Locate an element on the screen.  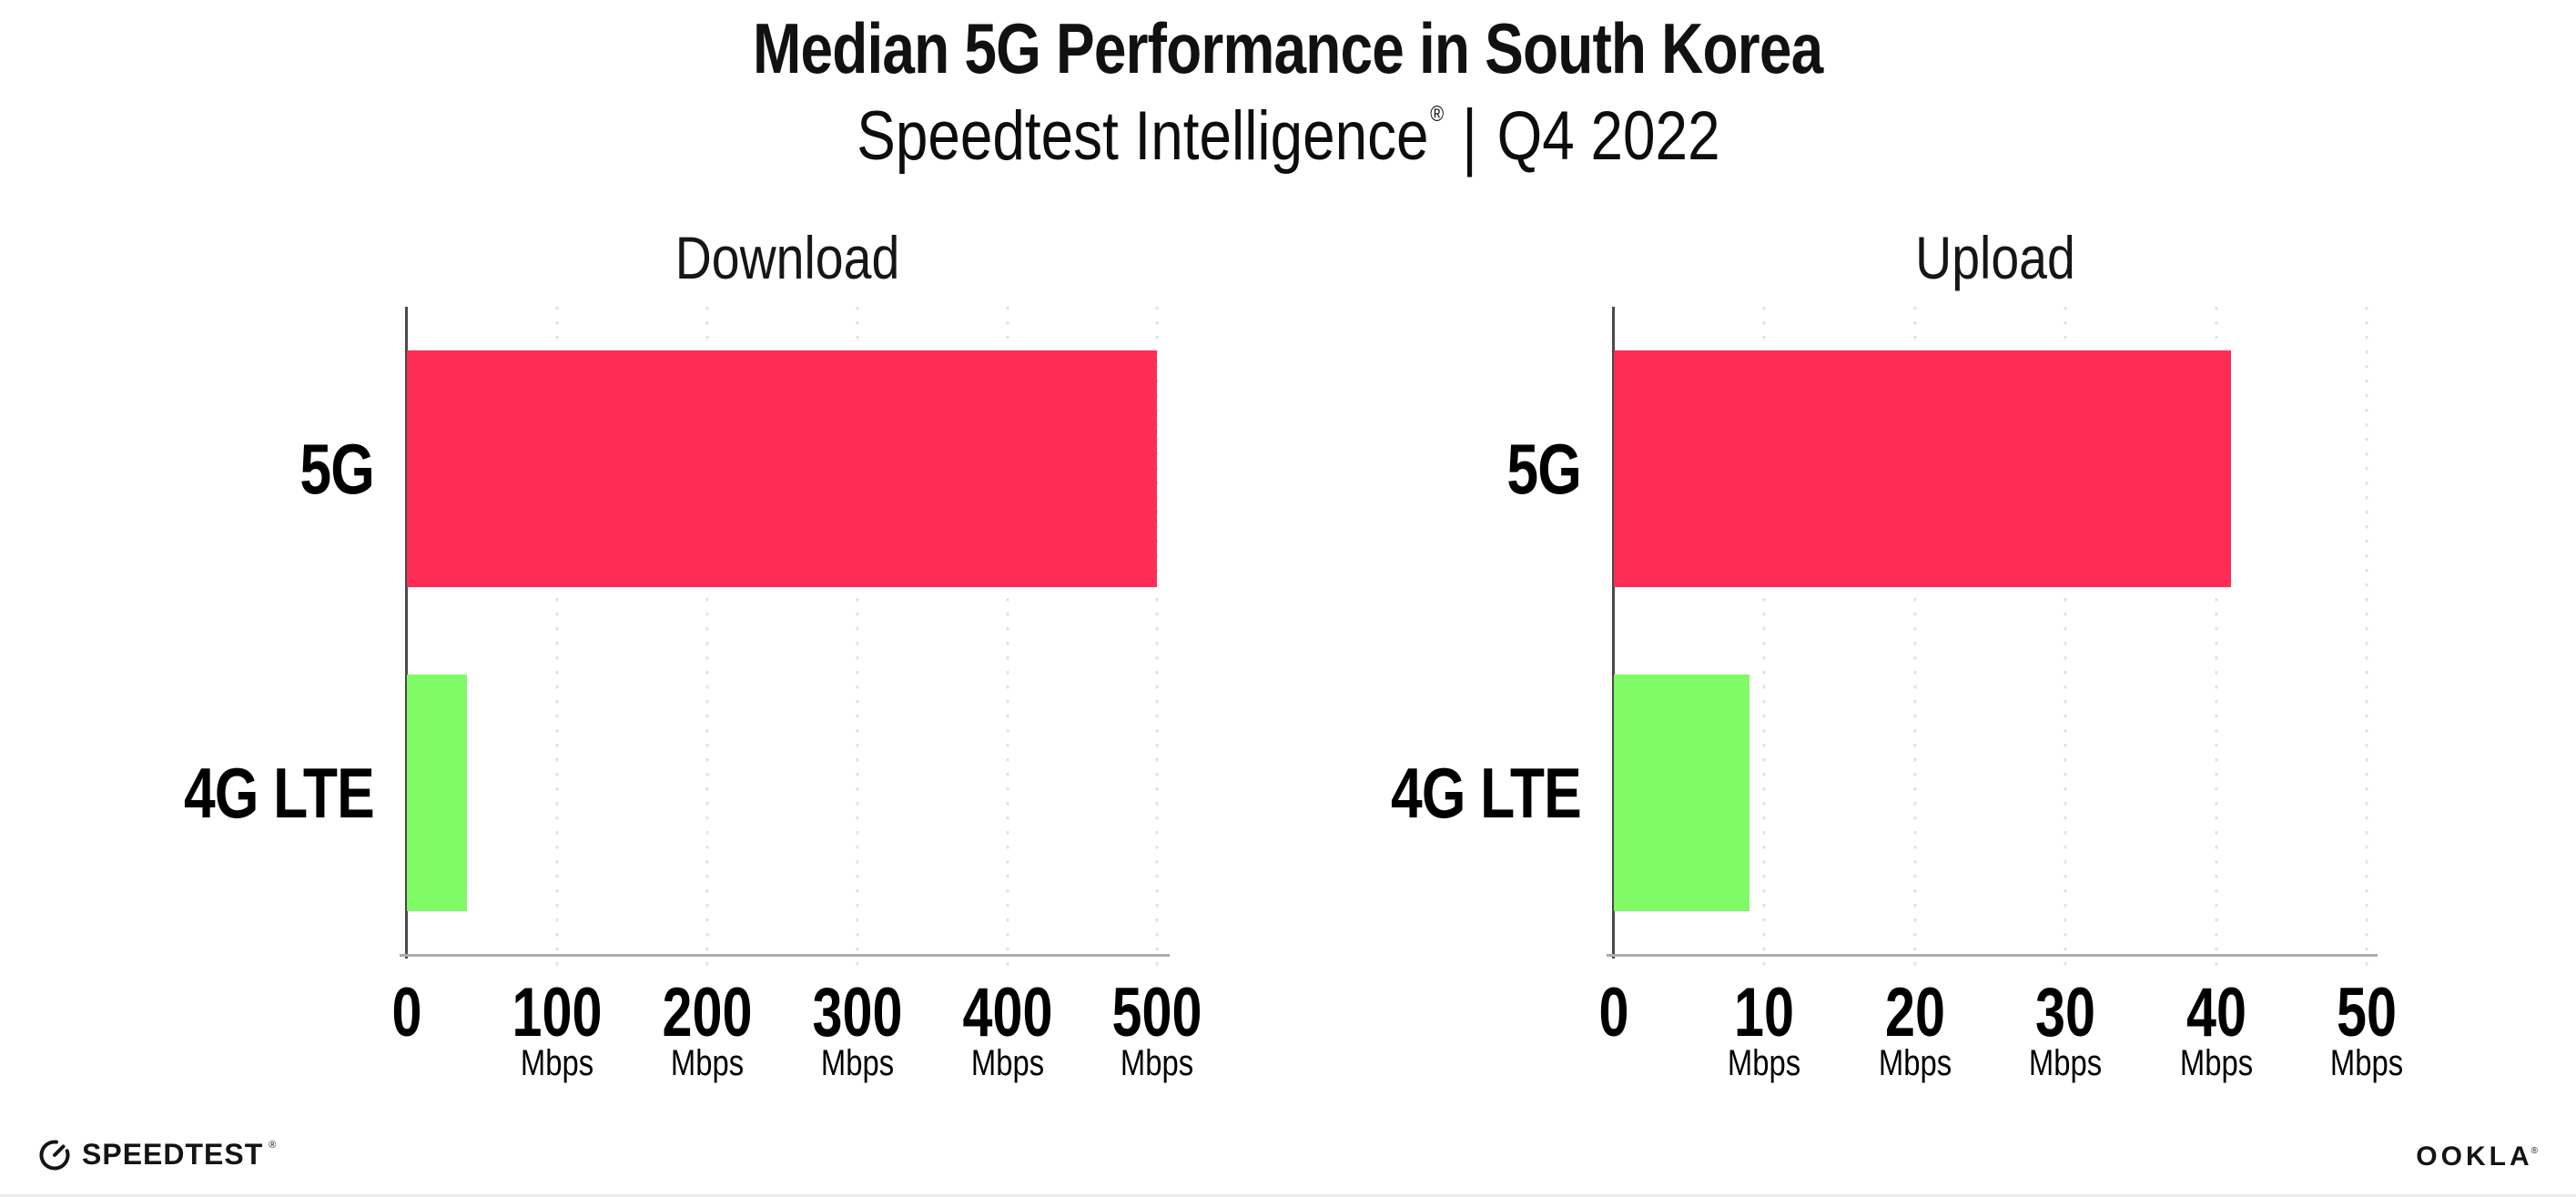
x-tick-label: 300 is located at coordinates (857, 1012).